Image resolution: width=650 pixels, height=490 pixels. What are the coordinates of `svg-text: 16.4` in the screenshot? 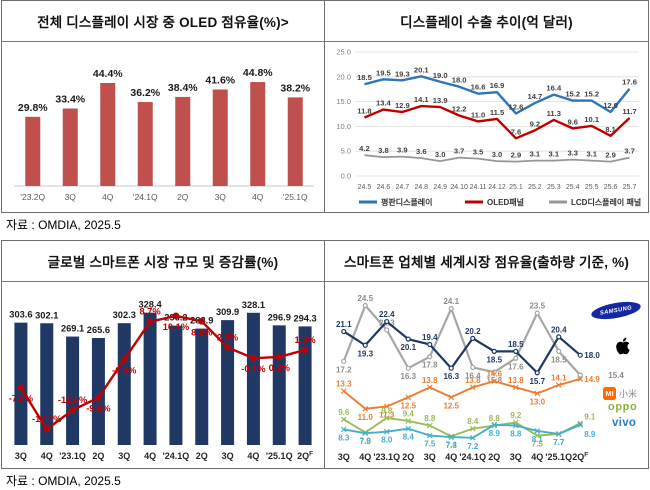 It's located at (473, 375).